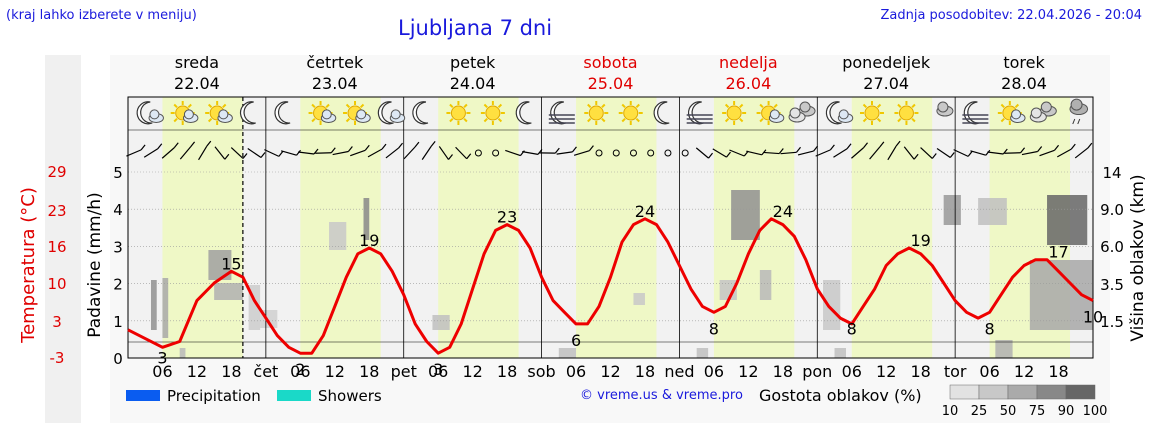 The width and height of the screenshot is (1152, 443). What do you see at coordinates (231, 371) in the screenshot?
I see `hour-tick-label: 18` at bounding box center [231, 371].